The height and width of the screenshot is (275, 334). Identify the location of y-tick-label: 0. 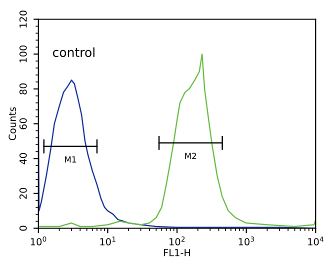
(23, 228).